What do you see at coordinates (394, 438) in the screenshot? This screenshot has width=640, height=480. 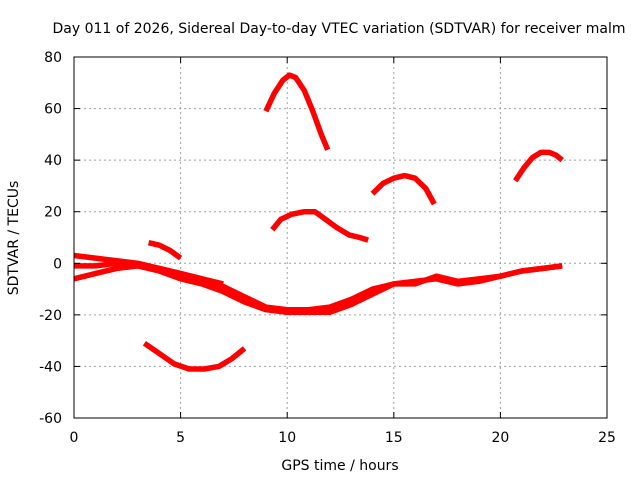 I see `x-tick-label: 15` at bounding box center [394, 438].